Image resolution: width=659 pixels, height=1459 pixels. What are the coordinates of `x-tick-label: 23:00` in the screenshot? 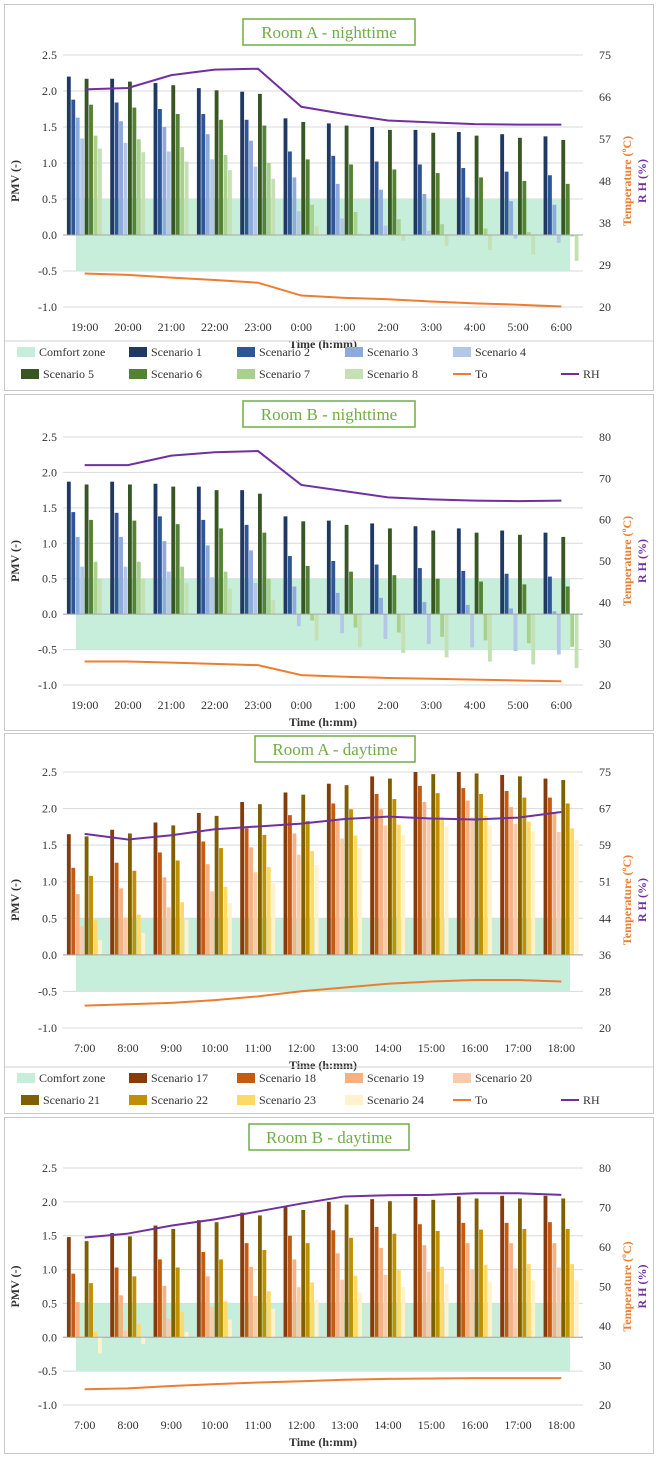 It's located at (257, 705).